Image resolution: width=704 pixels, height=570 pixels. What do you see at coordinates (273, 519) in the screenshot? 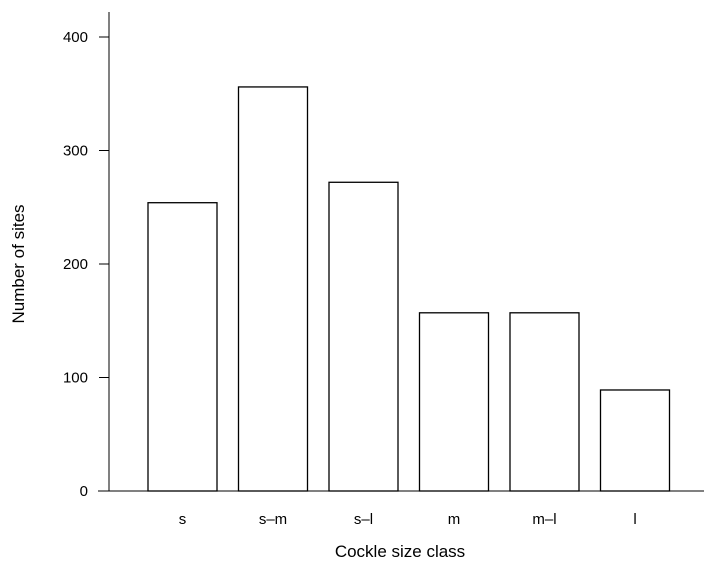
I see `x-tick-label: s–m` at bounding box center [273, 519].